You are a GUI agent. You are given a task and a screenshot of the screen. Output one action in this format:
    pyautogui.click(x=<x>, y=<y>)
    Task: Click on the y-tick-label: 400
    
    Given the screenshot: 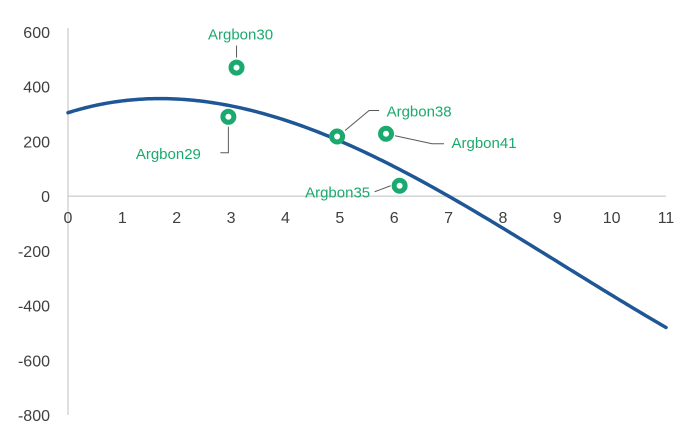 What is the action you would take?
    pyautogui.click(x=36, y=88)
    